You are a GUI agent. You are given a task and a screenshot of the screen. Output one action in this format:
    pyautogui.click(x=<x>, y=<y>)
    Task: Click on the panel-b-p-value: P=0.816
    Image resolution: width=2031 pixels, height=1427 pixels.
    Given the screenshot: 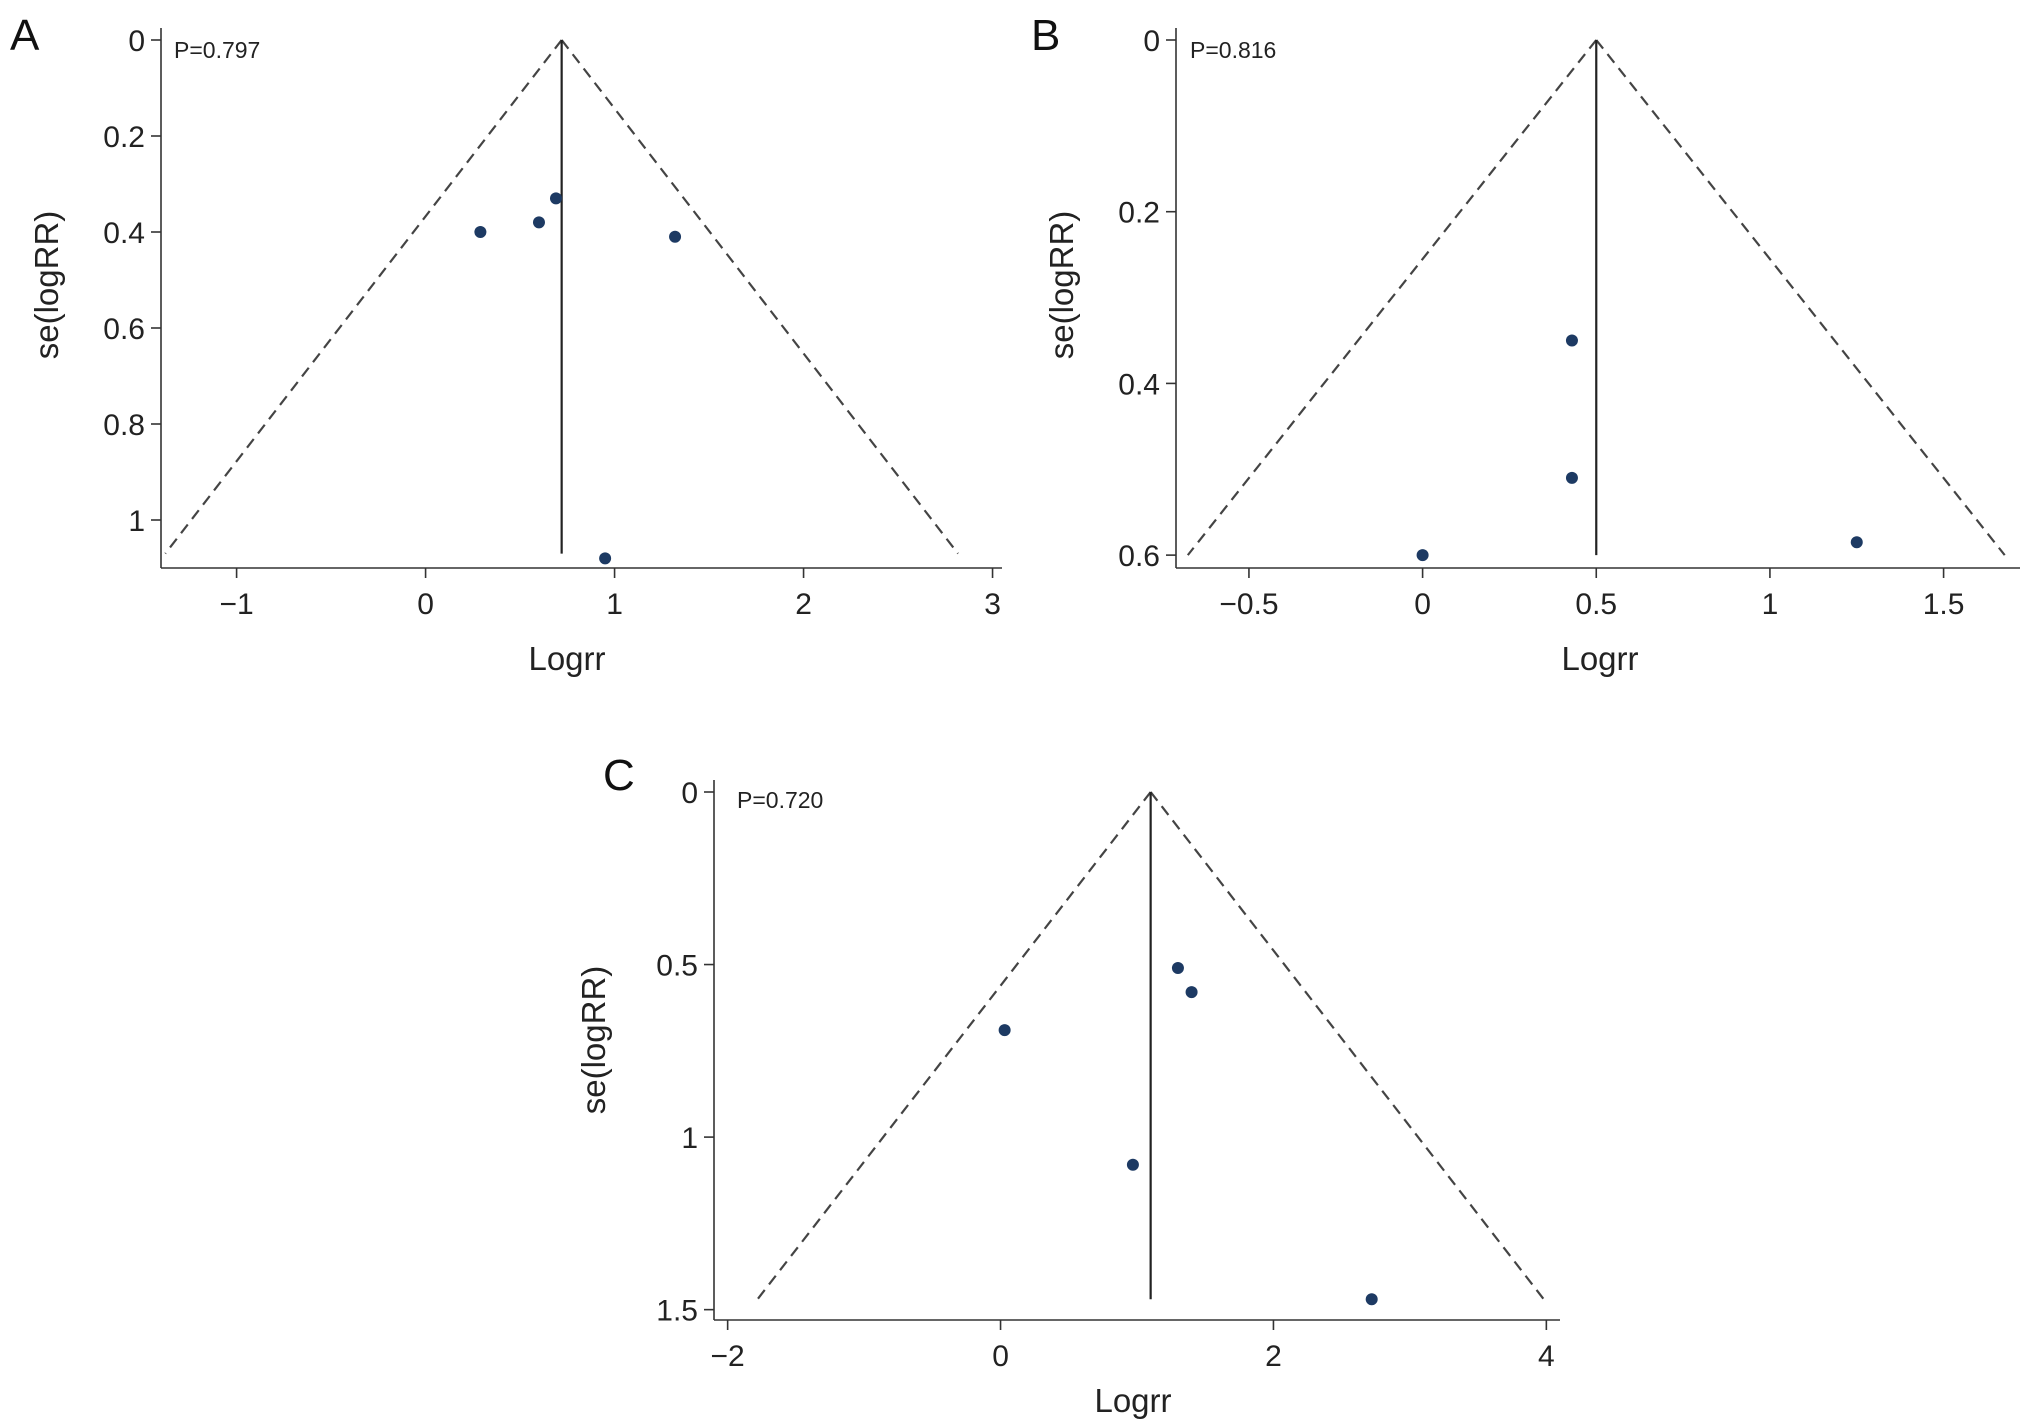 What is the action you would take?
    pyautogui.click(x=1233, y=50)
    